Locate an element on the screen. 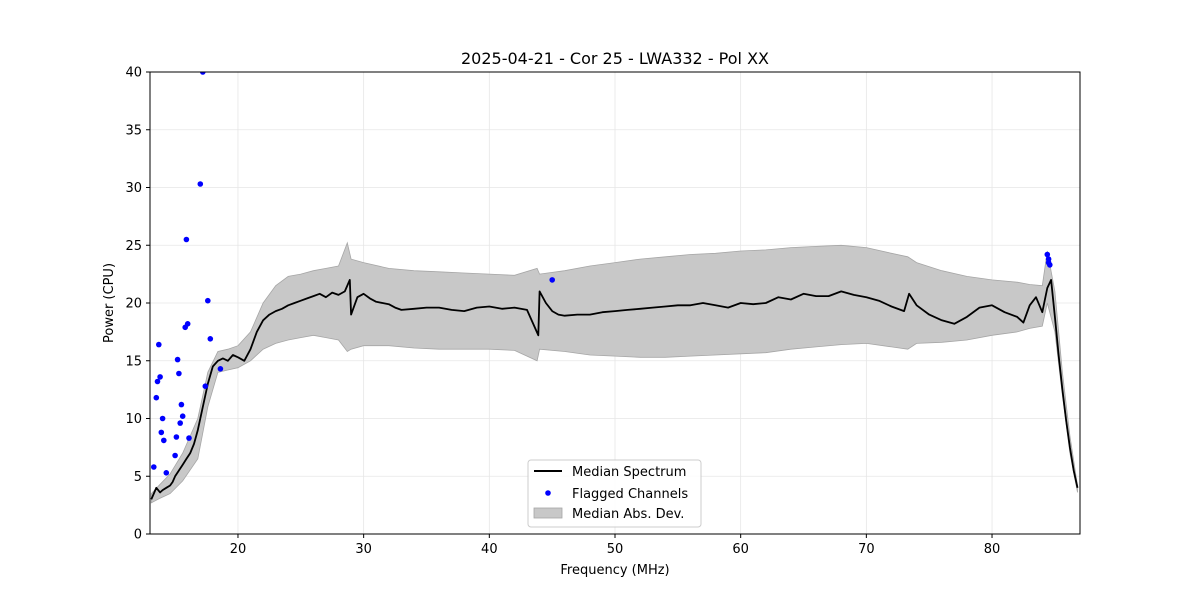  y-tick-label: 0 is located at coordinates (138, 535).